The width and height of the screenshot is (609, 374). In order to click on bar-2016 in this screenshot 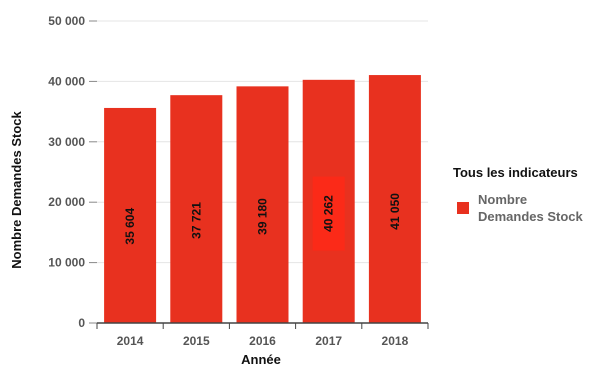, I will do `click(262, 204)`.